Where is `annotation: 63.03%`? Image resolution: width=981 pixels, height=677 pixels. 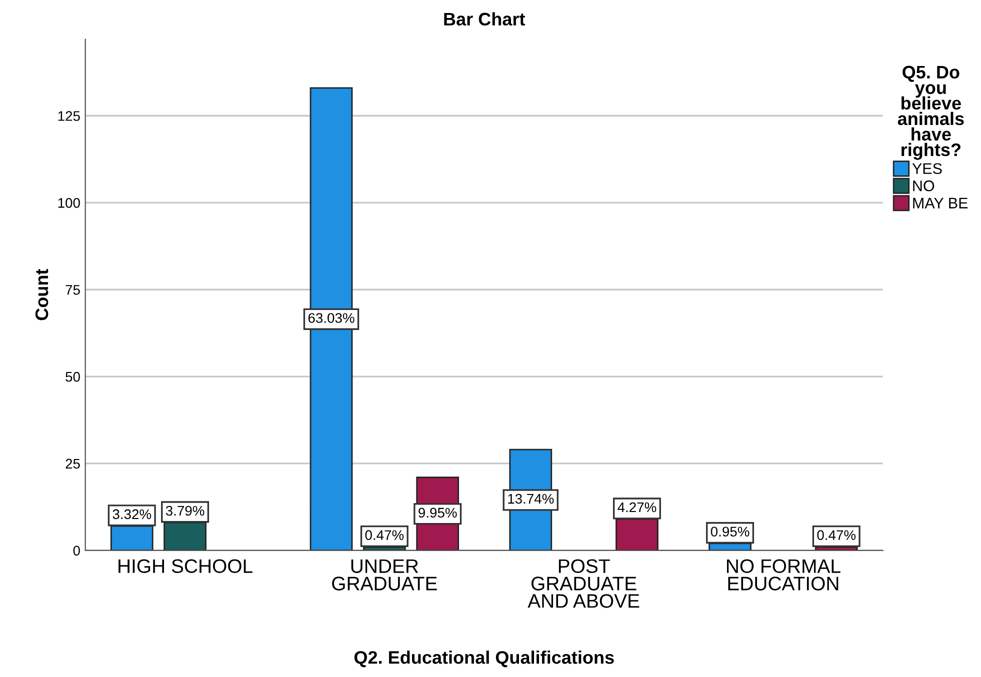
annotation: 63.03% is located at coordinates (331, 318).